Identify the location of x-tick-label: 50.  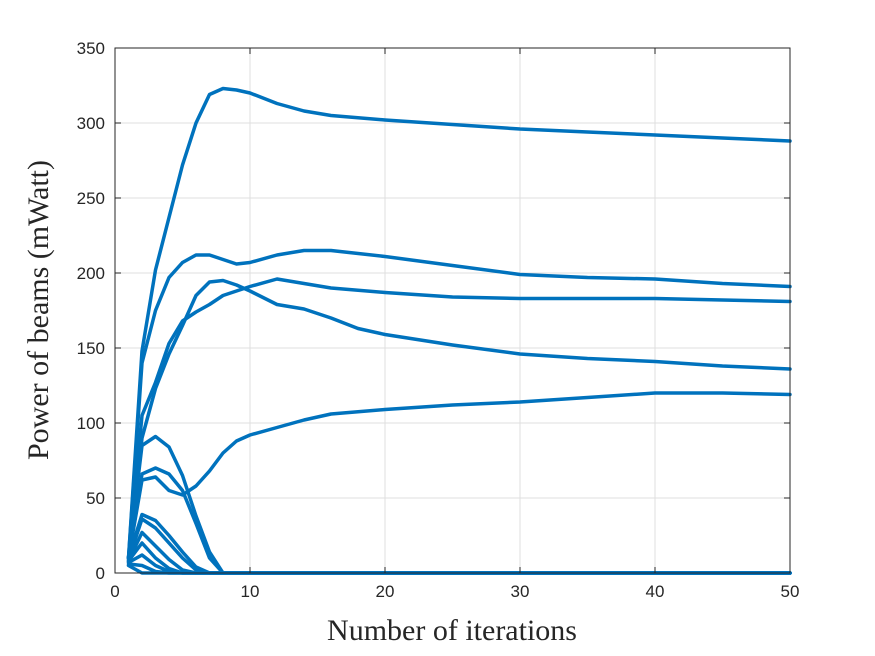
(790, 591).